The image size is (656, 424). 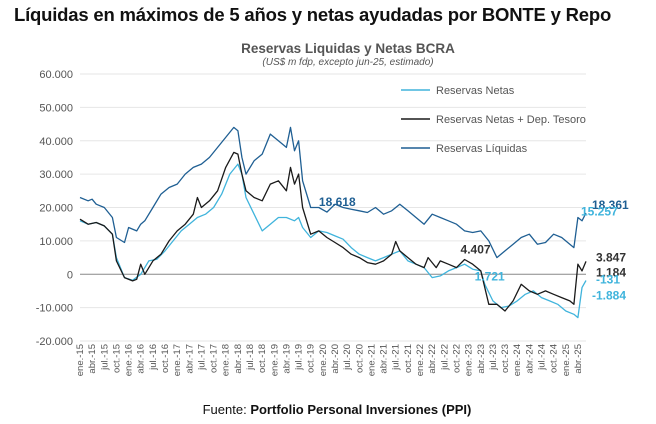 What do you see at coordinates (56, 242) in the screenshot?
I see `y-tick-label: 10.000` at bounding box center [56, 242].